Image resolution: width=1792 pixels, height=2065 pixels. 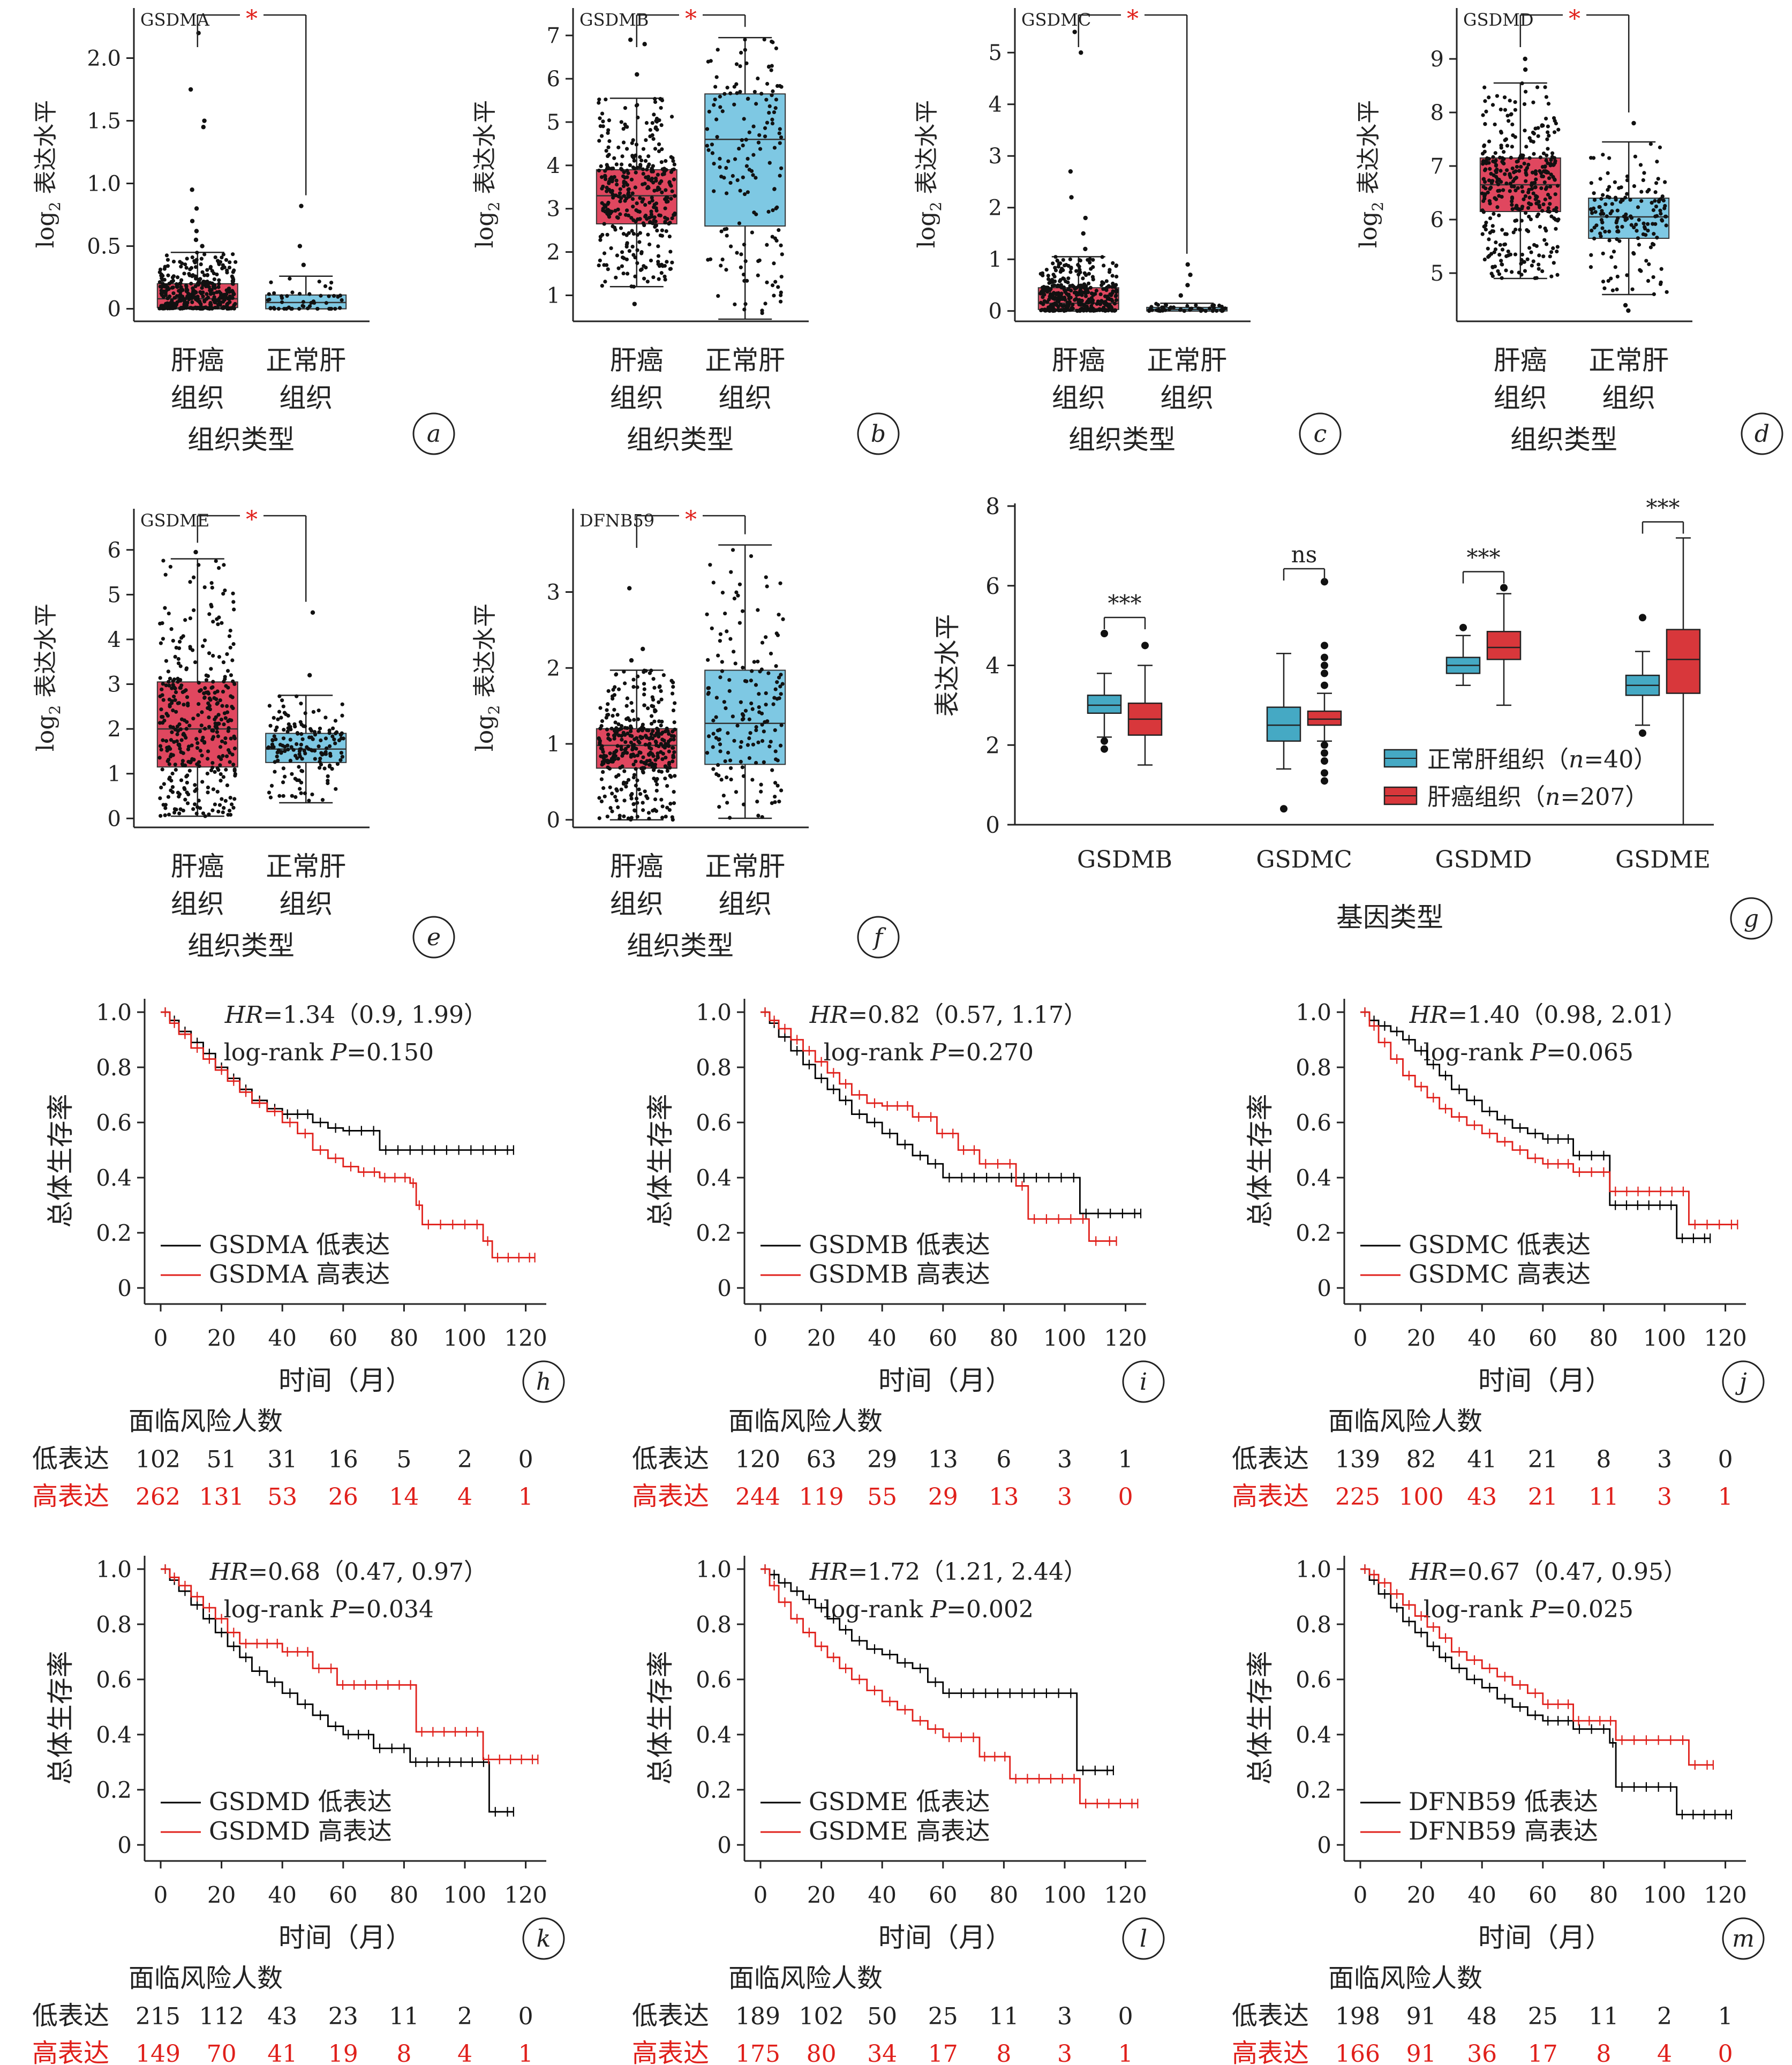 I want to click on x-tick-label: 20, so click(x=1421, y=1895).